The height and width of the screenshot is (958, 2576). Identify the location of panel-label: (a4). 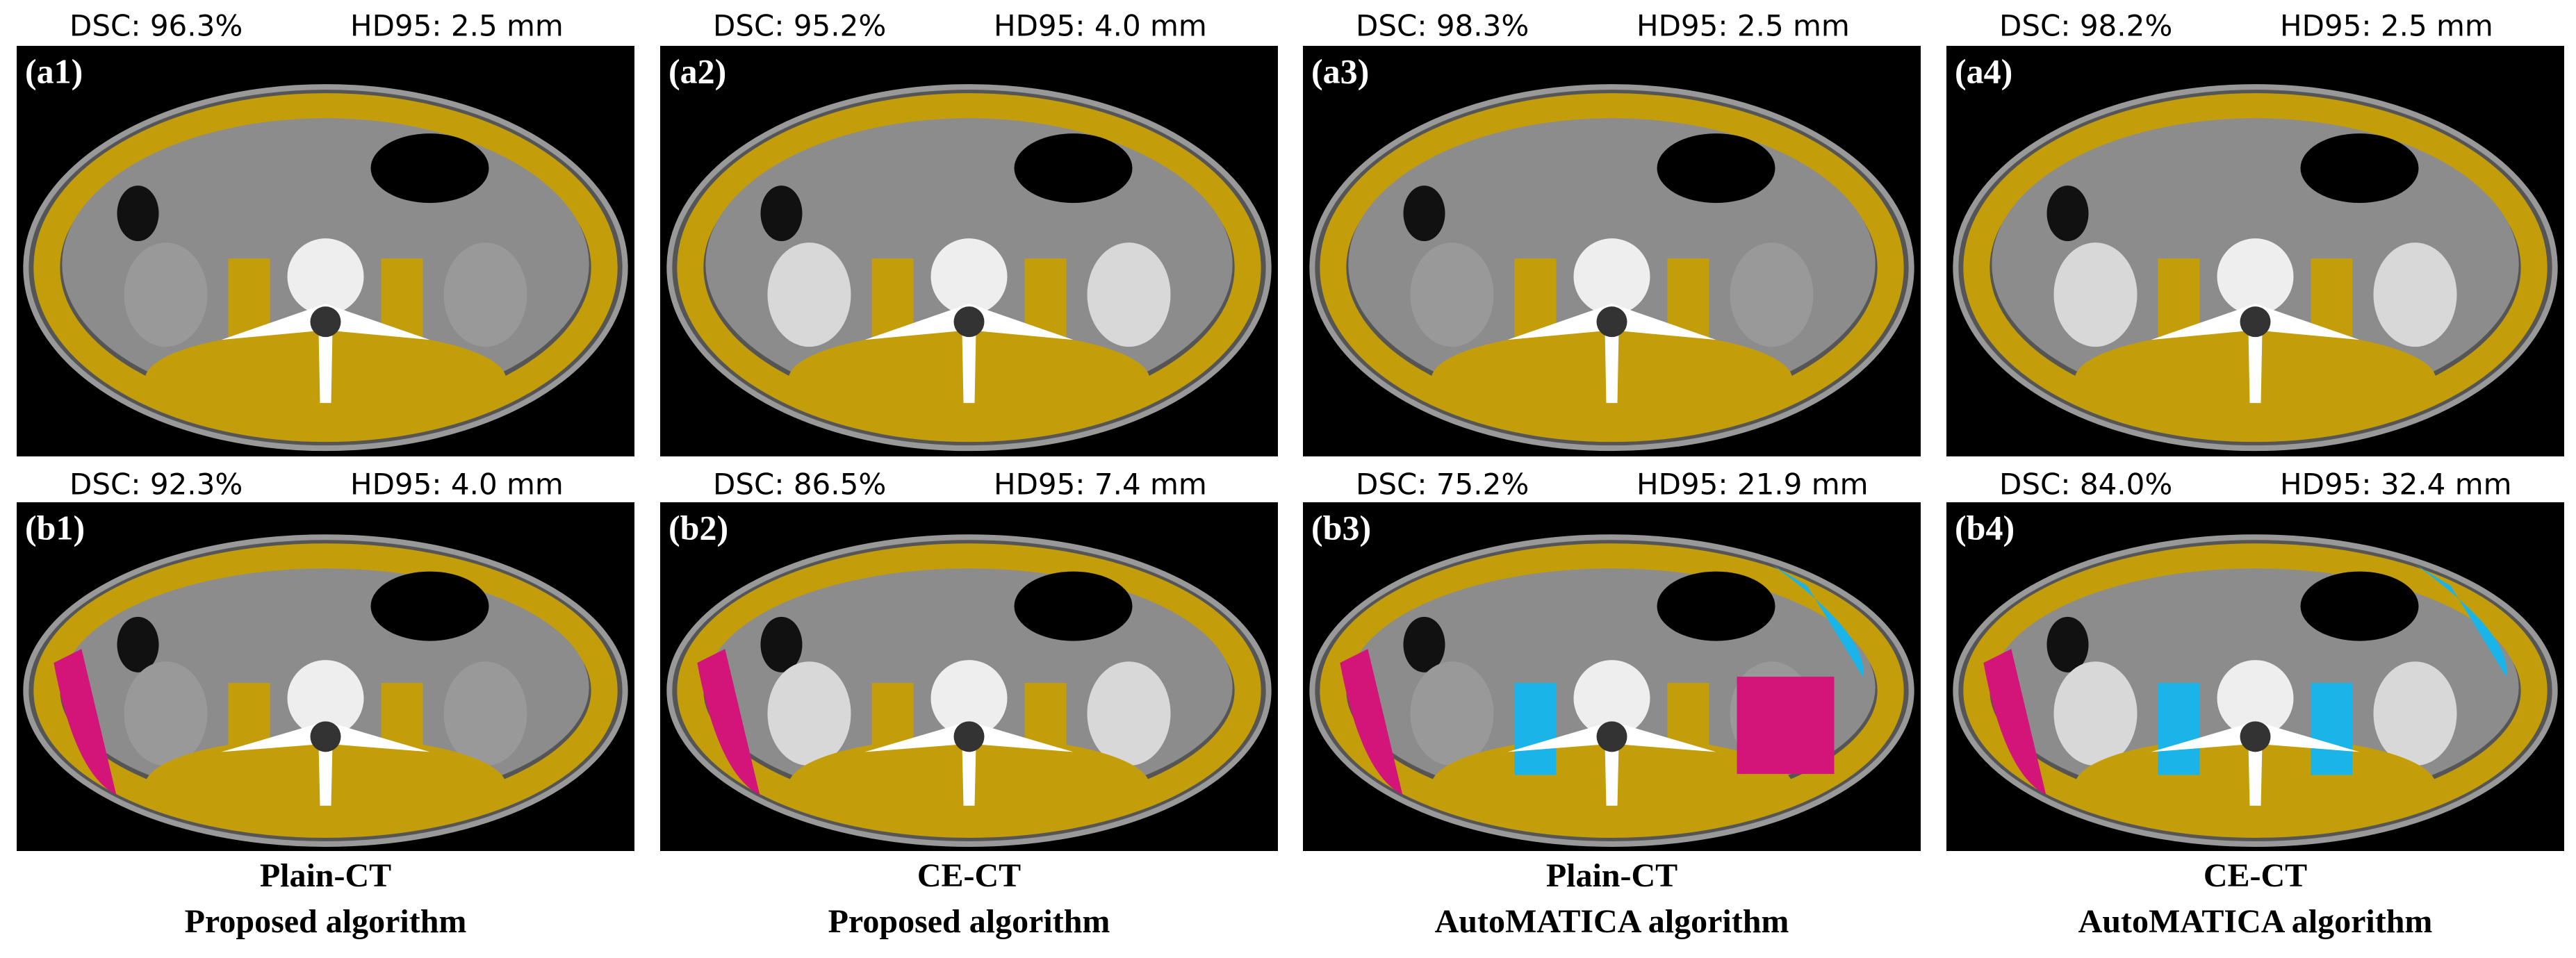
(1983, 70).